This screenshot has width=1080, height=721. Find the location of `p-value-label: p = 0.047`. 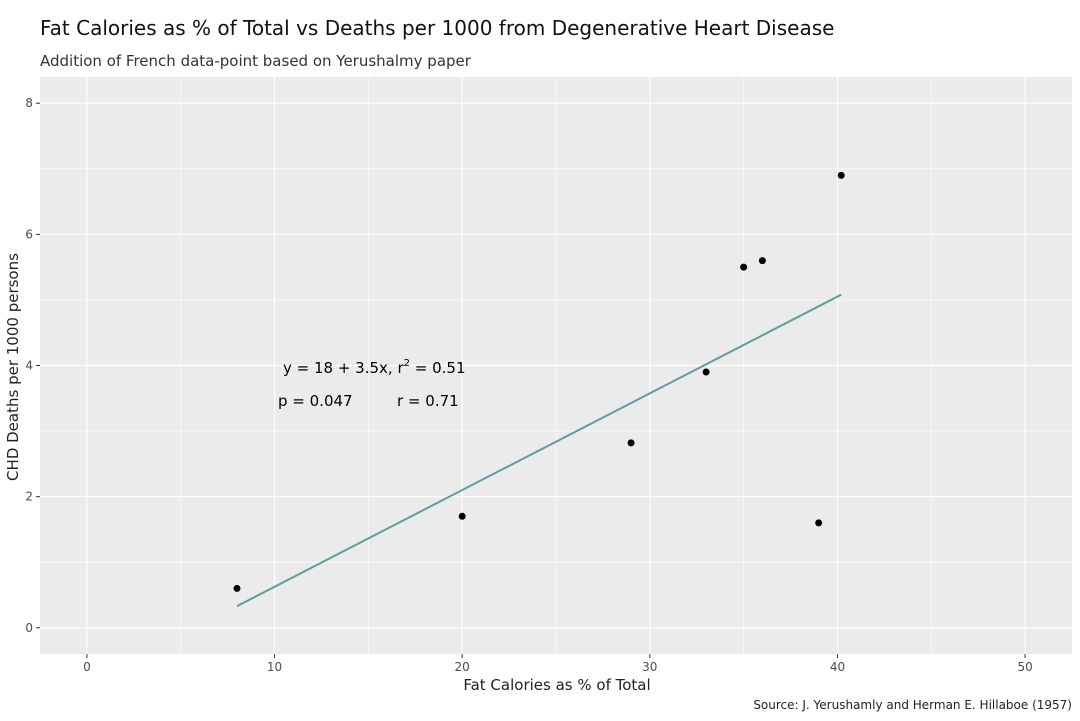

p-value-label: p = 0.047 is located at coordinates (315, 401).